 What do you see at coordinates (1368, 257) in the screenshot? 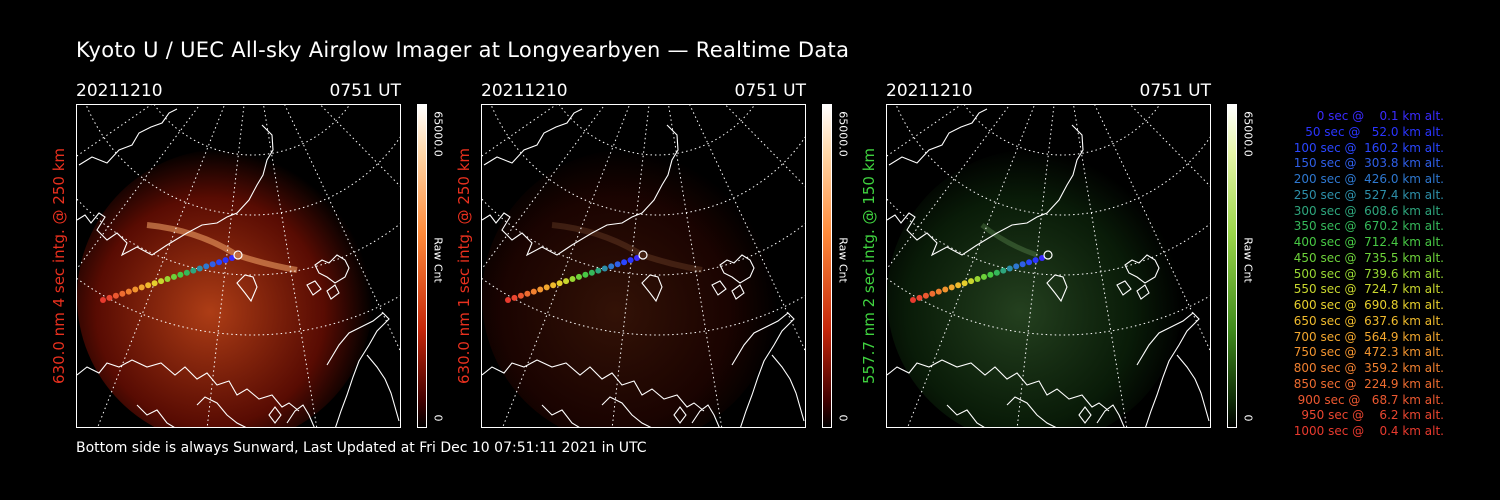
I see `legend-entry: 450 sec @ 735.5 km alt.` at bounding box center [1368, 257].